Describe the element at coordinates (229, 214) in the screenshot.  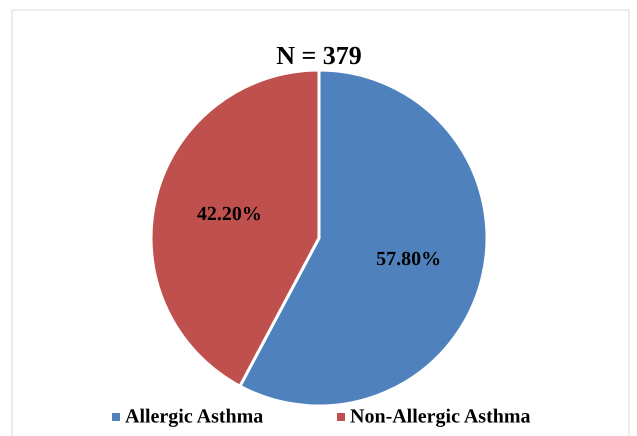
I see `data-label: 42.20%` at that location.